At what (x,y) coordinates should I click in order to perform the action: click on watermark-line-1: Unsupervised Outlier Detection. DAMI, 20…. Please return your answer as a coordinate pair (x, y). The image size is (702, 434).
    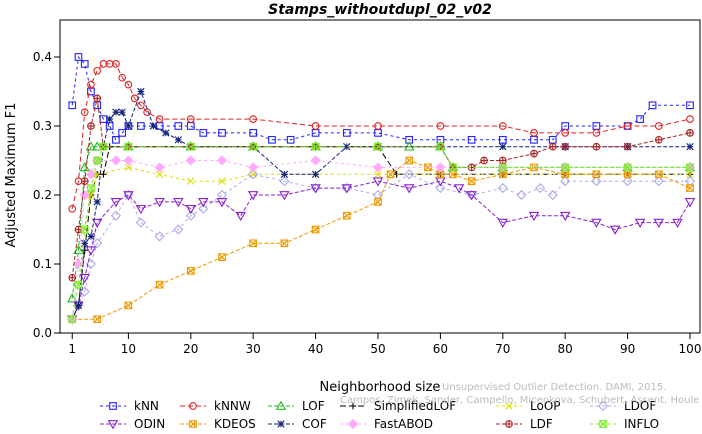
    Looking at the image, I should click on (554, 387).